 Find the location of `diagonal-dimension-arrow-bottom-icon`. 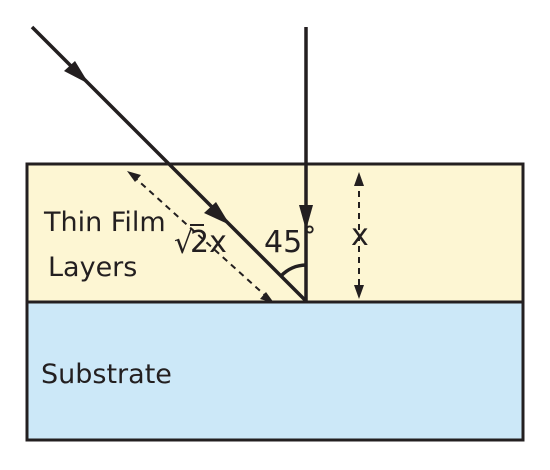

diagonal-dimension-arrow-bottom-icon is located at coordinates (267, 297).